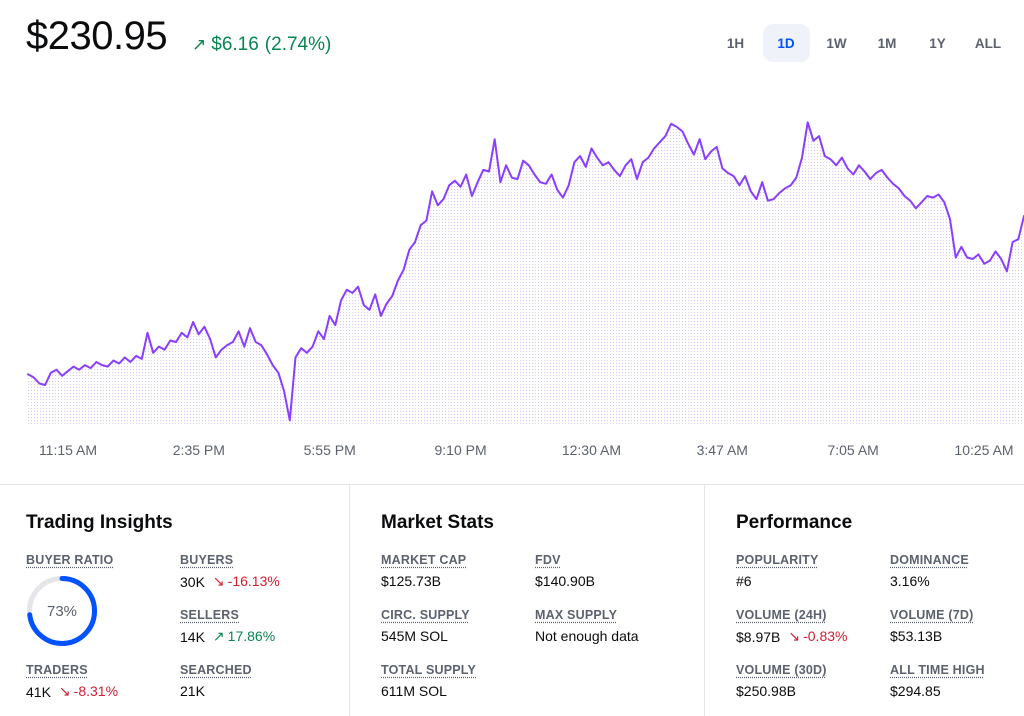 This screenshot has height=716, width=1024. What do you see at coordinates (984, 450) in the screenshot?
I see `x-axis-tick-label: 10:25 AM` at bounding box center [984, 450].